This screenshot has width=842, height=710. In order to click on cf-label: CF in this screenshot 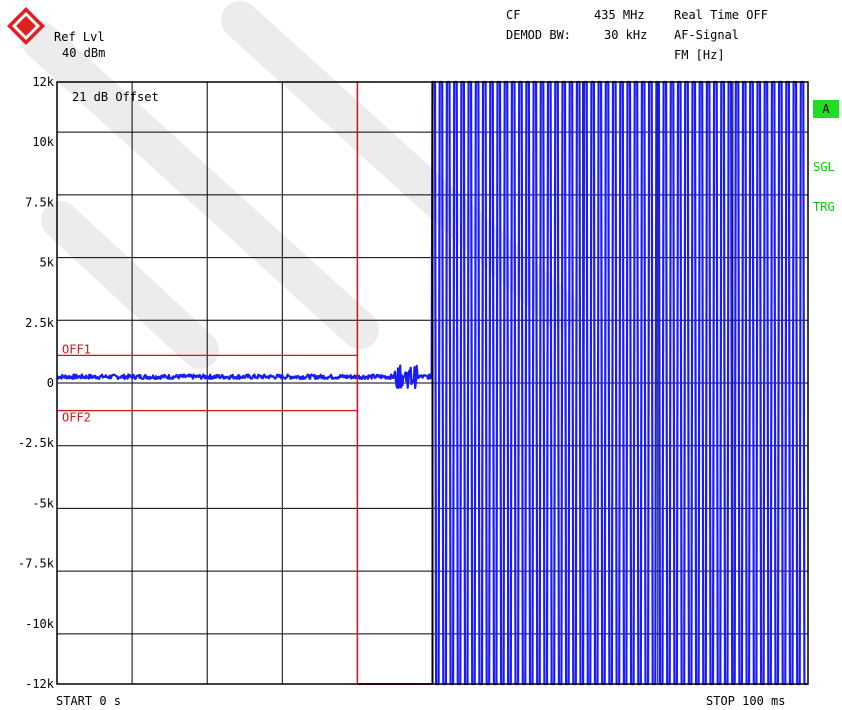, I will do `click(513, 15)`.